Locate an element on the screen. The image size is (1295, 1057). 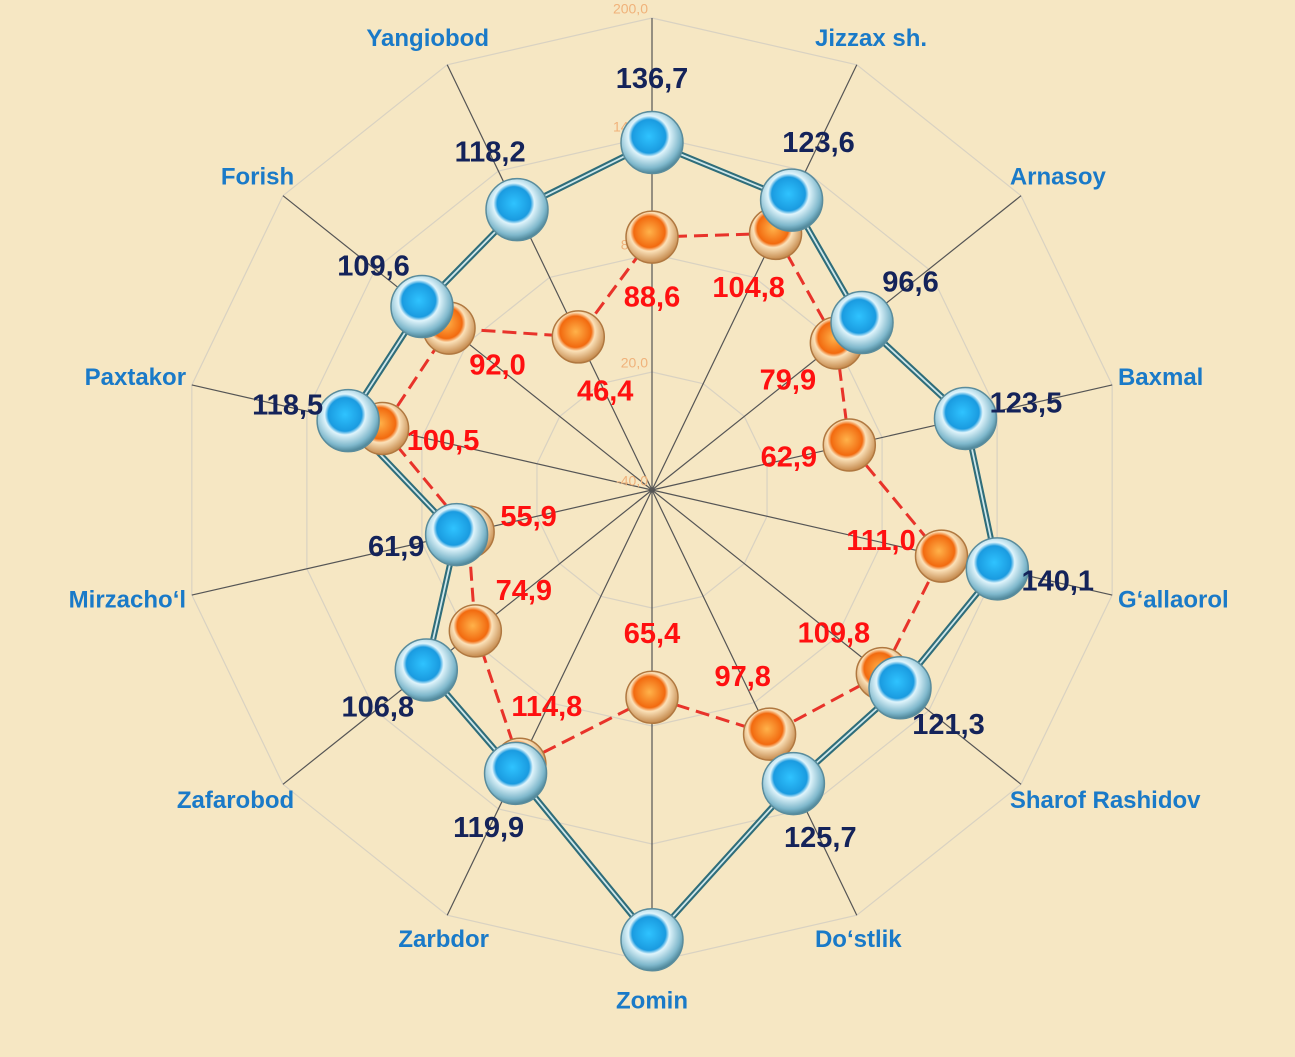
tick-label: -40,0 is located at coordinates (632, 481).